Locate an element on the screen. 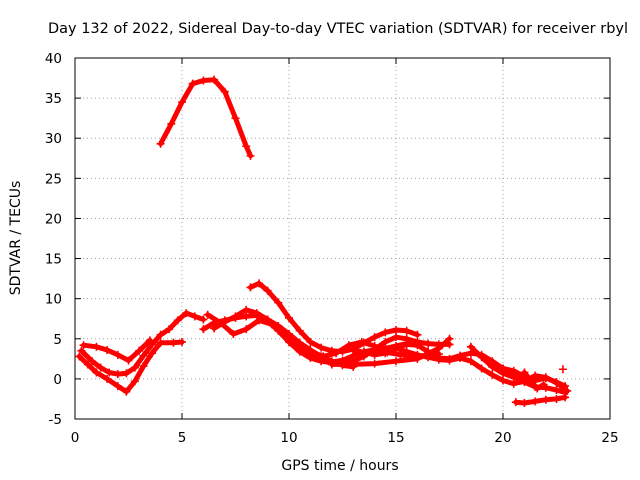 Image resolution: width=640 pixels, height=480 pixels. y-tick-label: 25 is located at coordinates (53, 179).